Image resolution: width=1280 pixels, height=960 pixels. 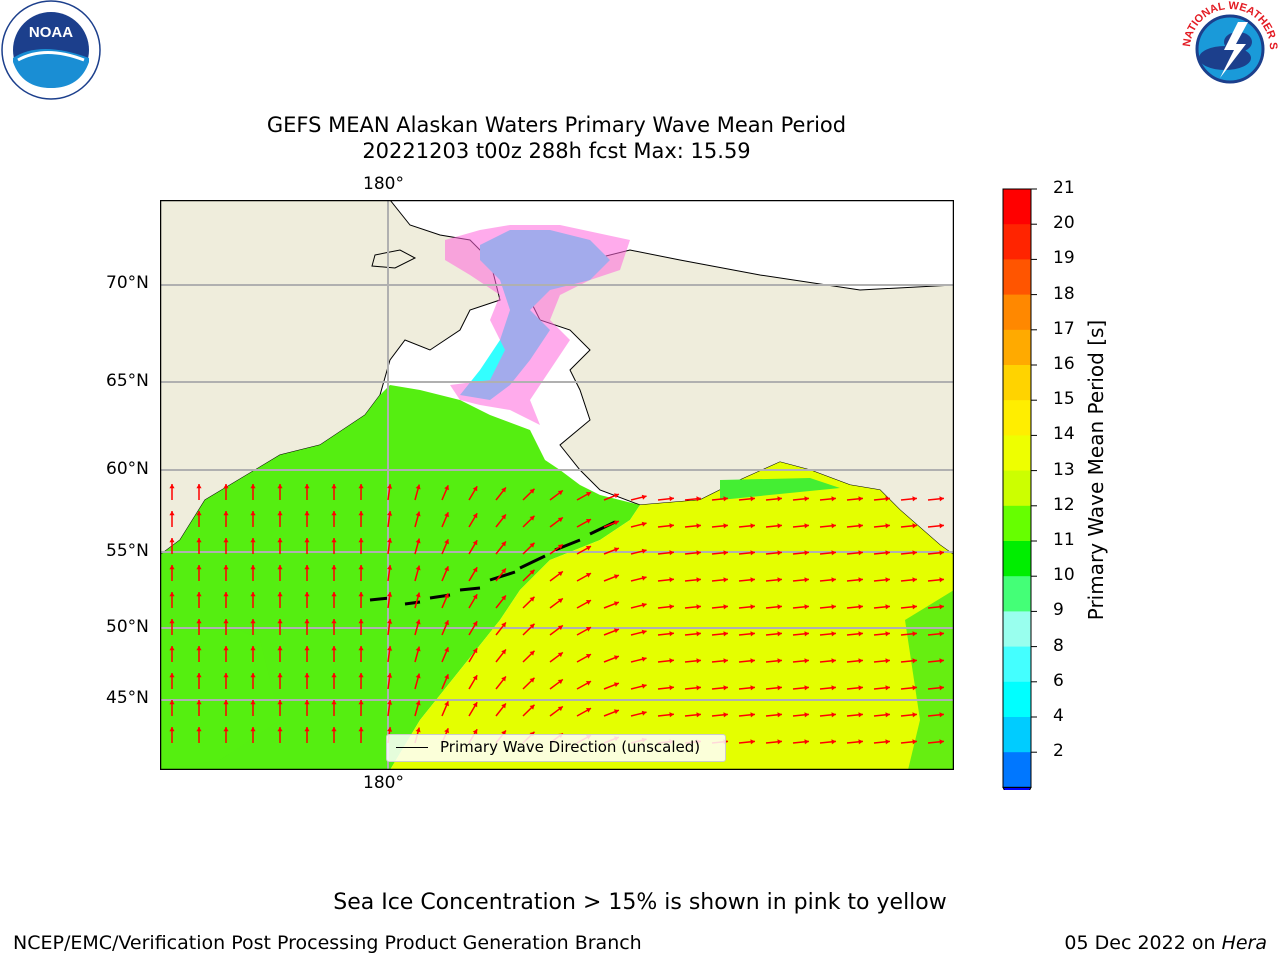 What do you see at coordinates (1017, 488) in the screenshot?
I see `colorbar-outline` at bounding box center [1017, 488].